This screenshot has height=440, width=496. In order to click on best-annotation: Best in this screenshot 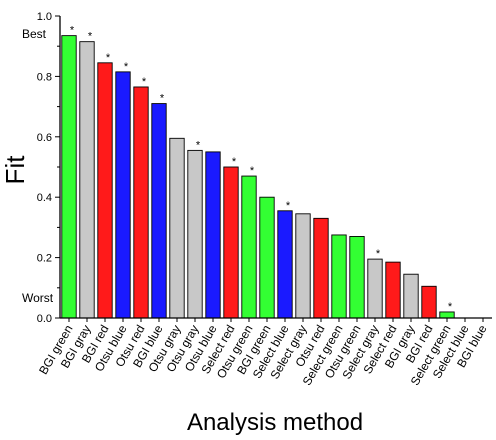, I will do `click(34, 34)`.